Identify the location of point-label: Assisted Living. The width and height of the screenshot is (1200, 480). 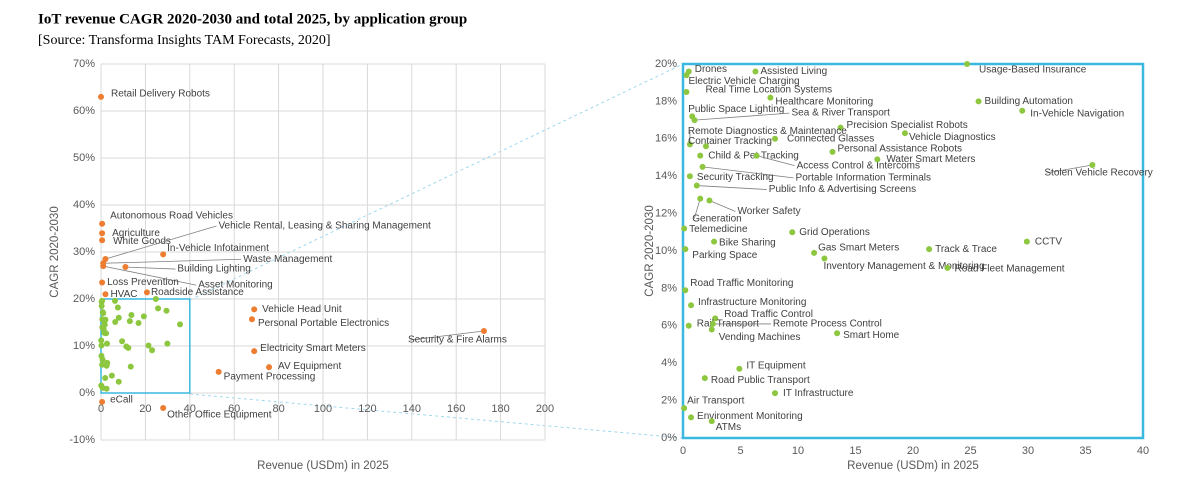
(793, 71).